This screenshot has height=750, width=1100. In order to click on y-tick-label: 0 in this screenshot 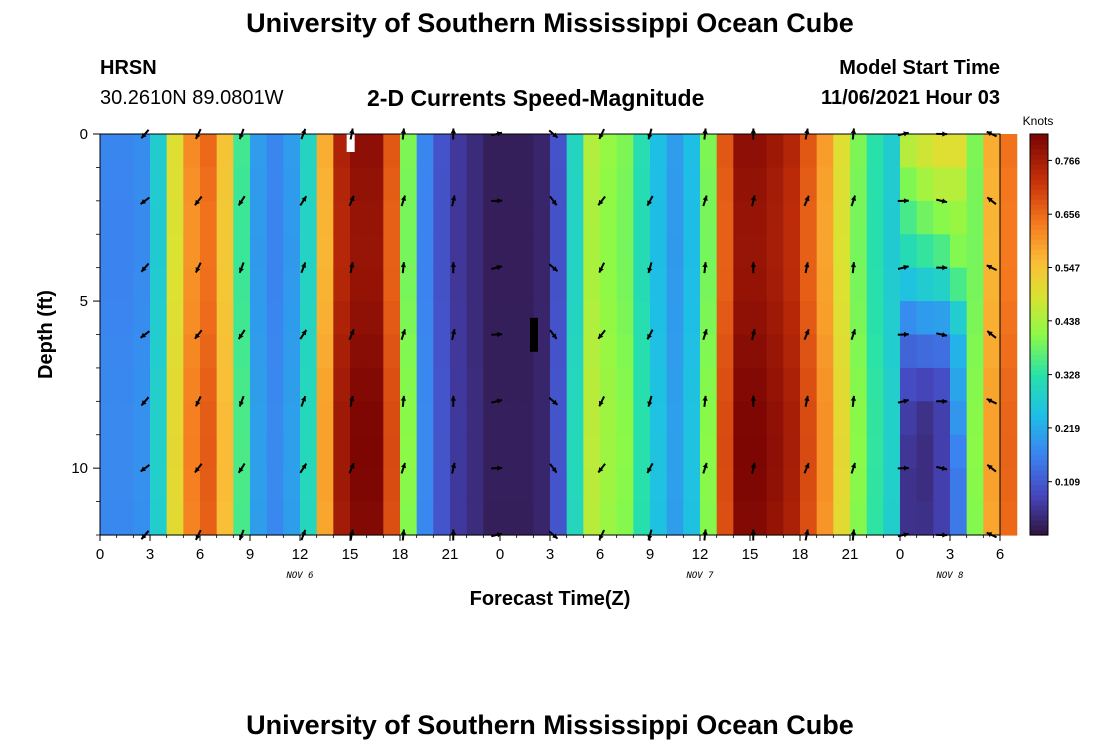, I will do `click(84, 134)`.